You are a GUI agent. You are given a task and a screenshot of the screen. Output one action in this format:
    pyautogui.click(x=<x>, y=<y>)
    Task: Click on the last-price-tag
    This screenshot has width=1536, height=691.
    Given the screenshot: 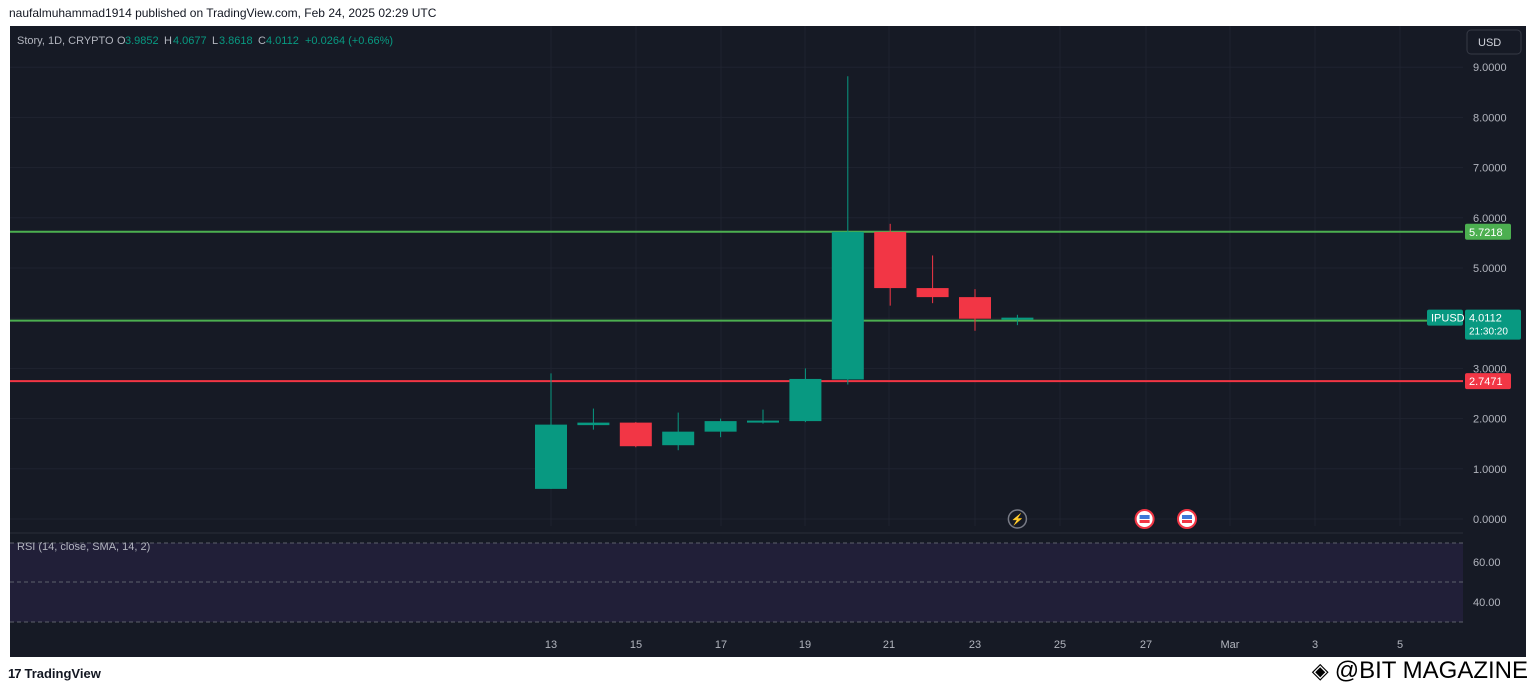 What is the action you would take?
    pyautogui.click(x=1493, y=324)
    